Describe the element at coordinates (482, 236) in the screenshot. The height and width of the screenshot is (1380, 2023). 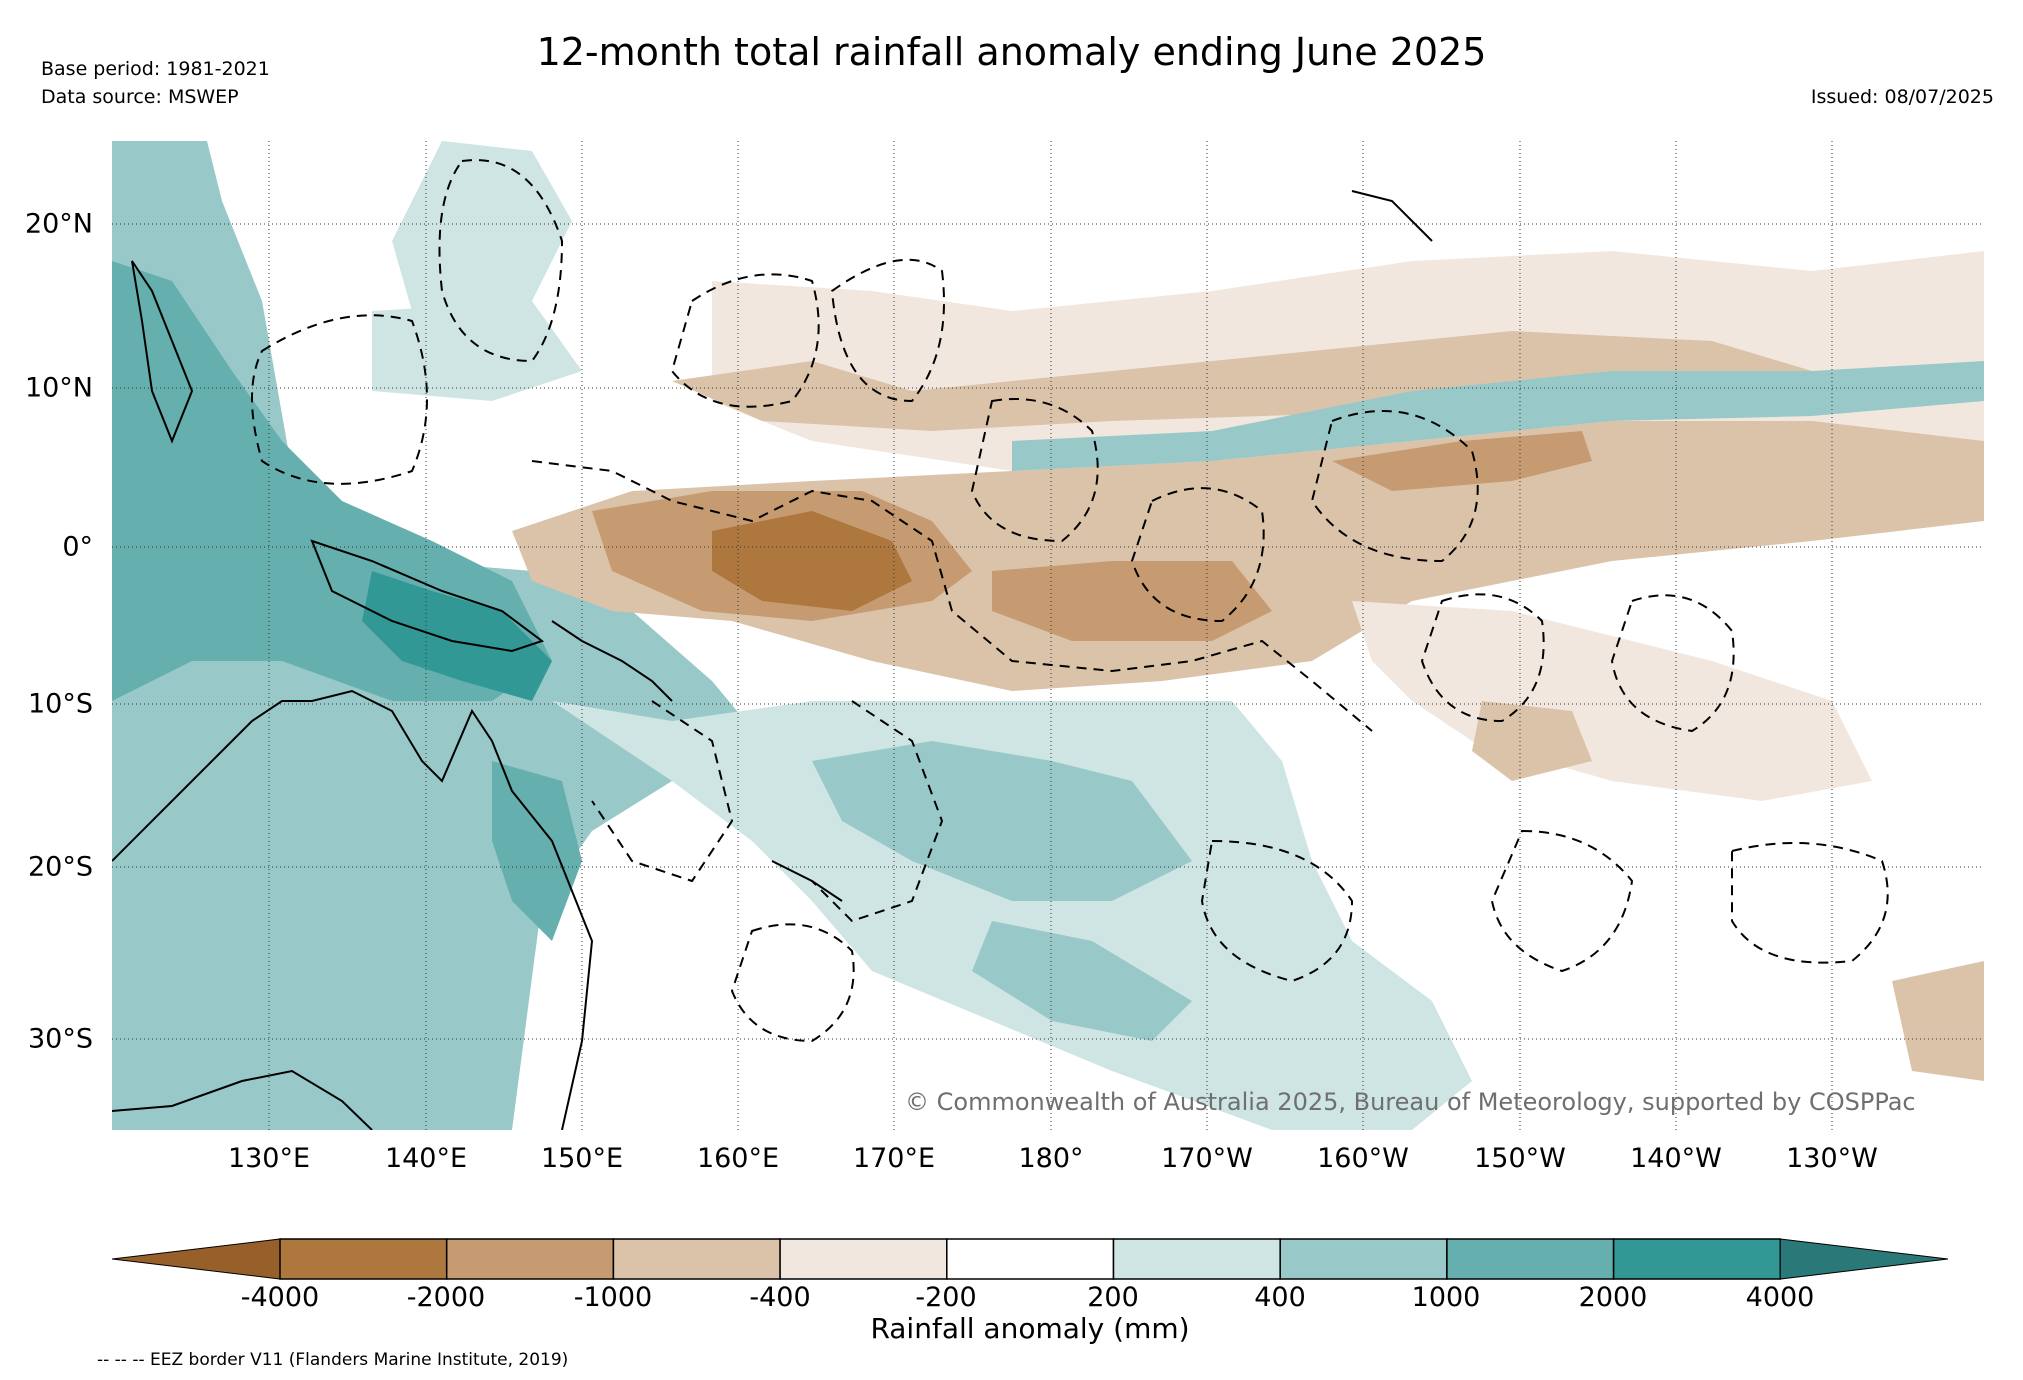
I see `wet-region-philippines-north` at that location.